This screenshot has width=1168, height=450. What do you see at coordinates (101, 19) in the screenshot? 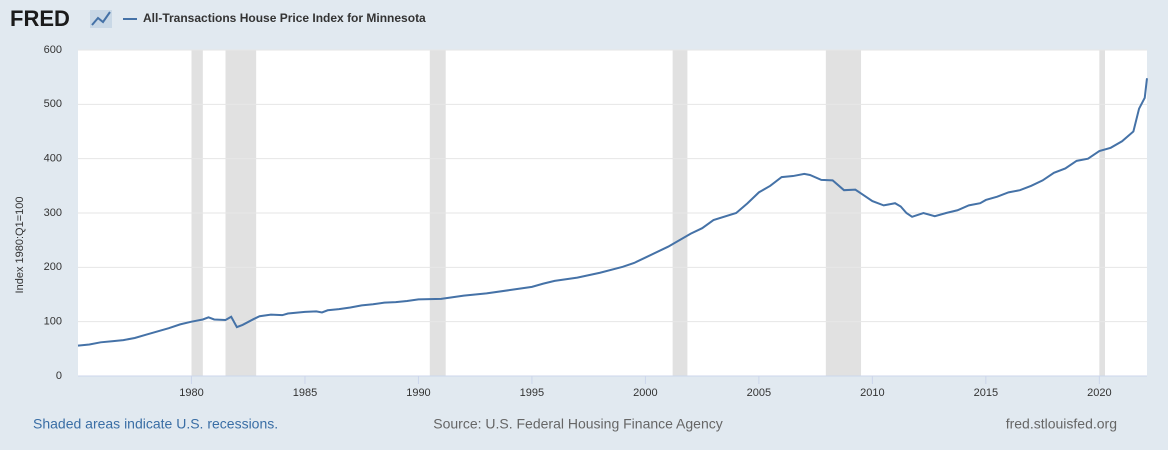
I see `logo-icon` at bounding box center [101, 19].